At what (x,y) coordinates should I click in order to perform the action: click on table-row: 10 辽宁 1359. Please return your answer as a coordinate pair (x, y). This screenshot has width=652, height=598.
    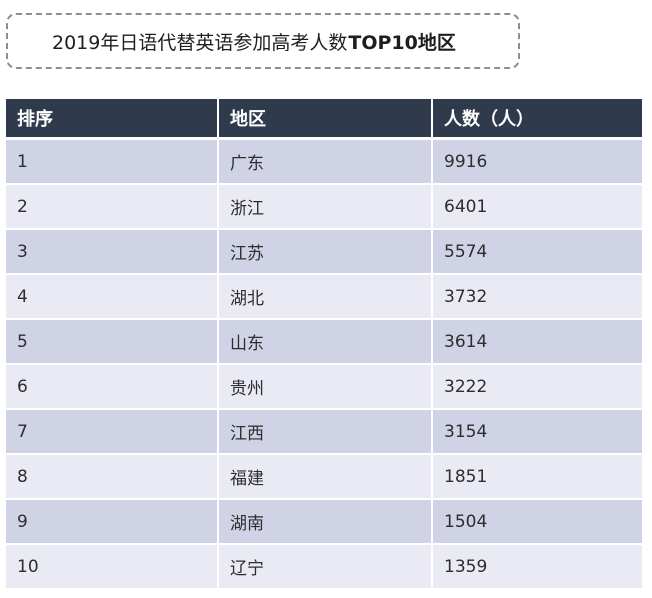
    Looking at the image, I should click on (324, 567).